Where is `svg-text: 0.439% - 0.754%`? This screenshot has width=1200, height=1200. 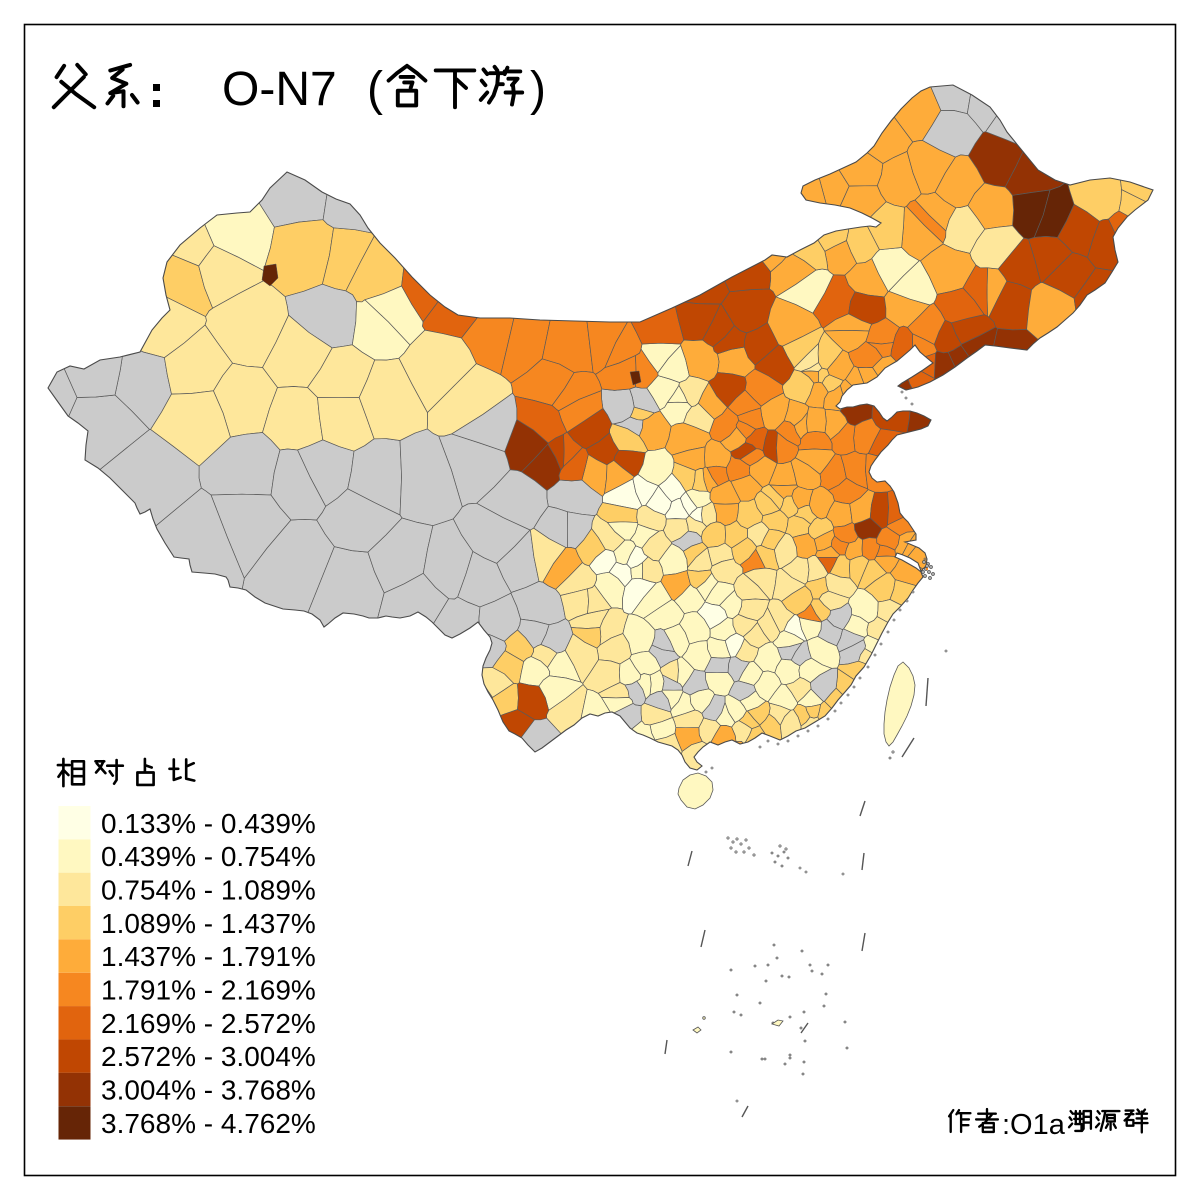
svg-text: 0.439% - 0.754% is located at coordinates (208, 856).